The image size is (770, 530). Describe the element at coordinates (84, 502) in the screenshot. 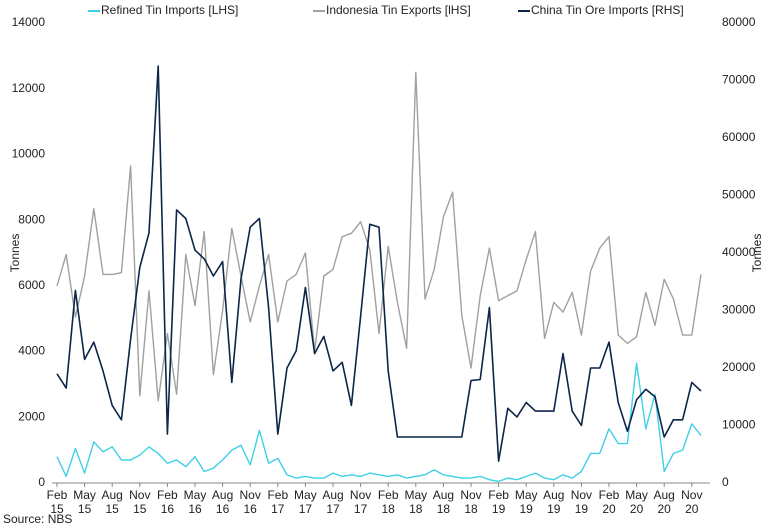

I see `x-tick-label: May 15` at that location.